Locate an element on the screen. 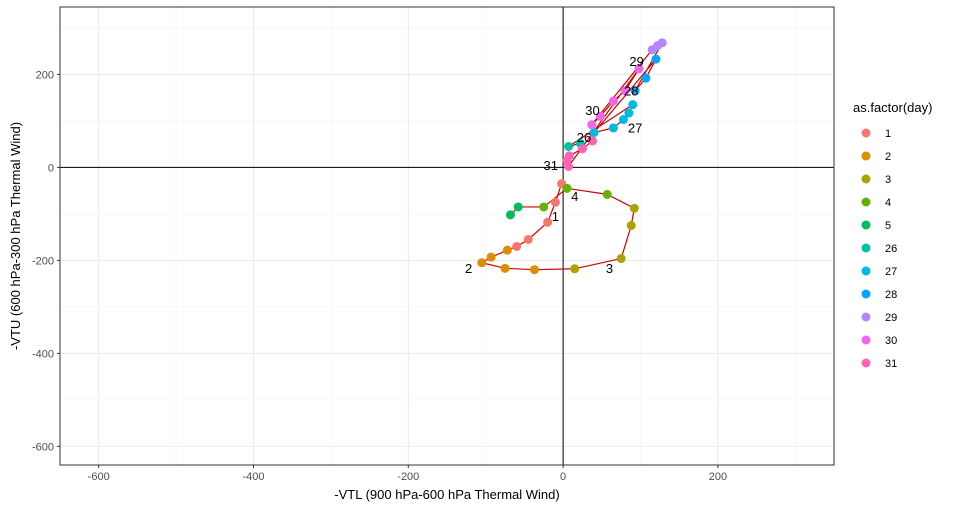 Image resolution: width=960 pixels, height=510 pixels. point-label-day-4: 4 is located at coordinates (574, 196).